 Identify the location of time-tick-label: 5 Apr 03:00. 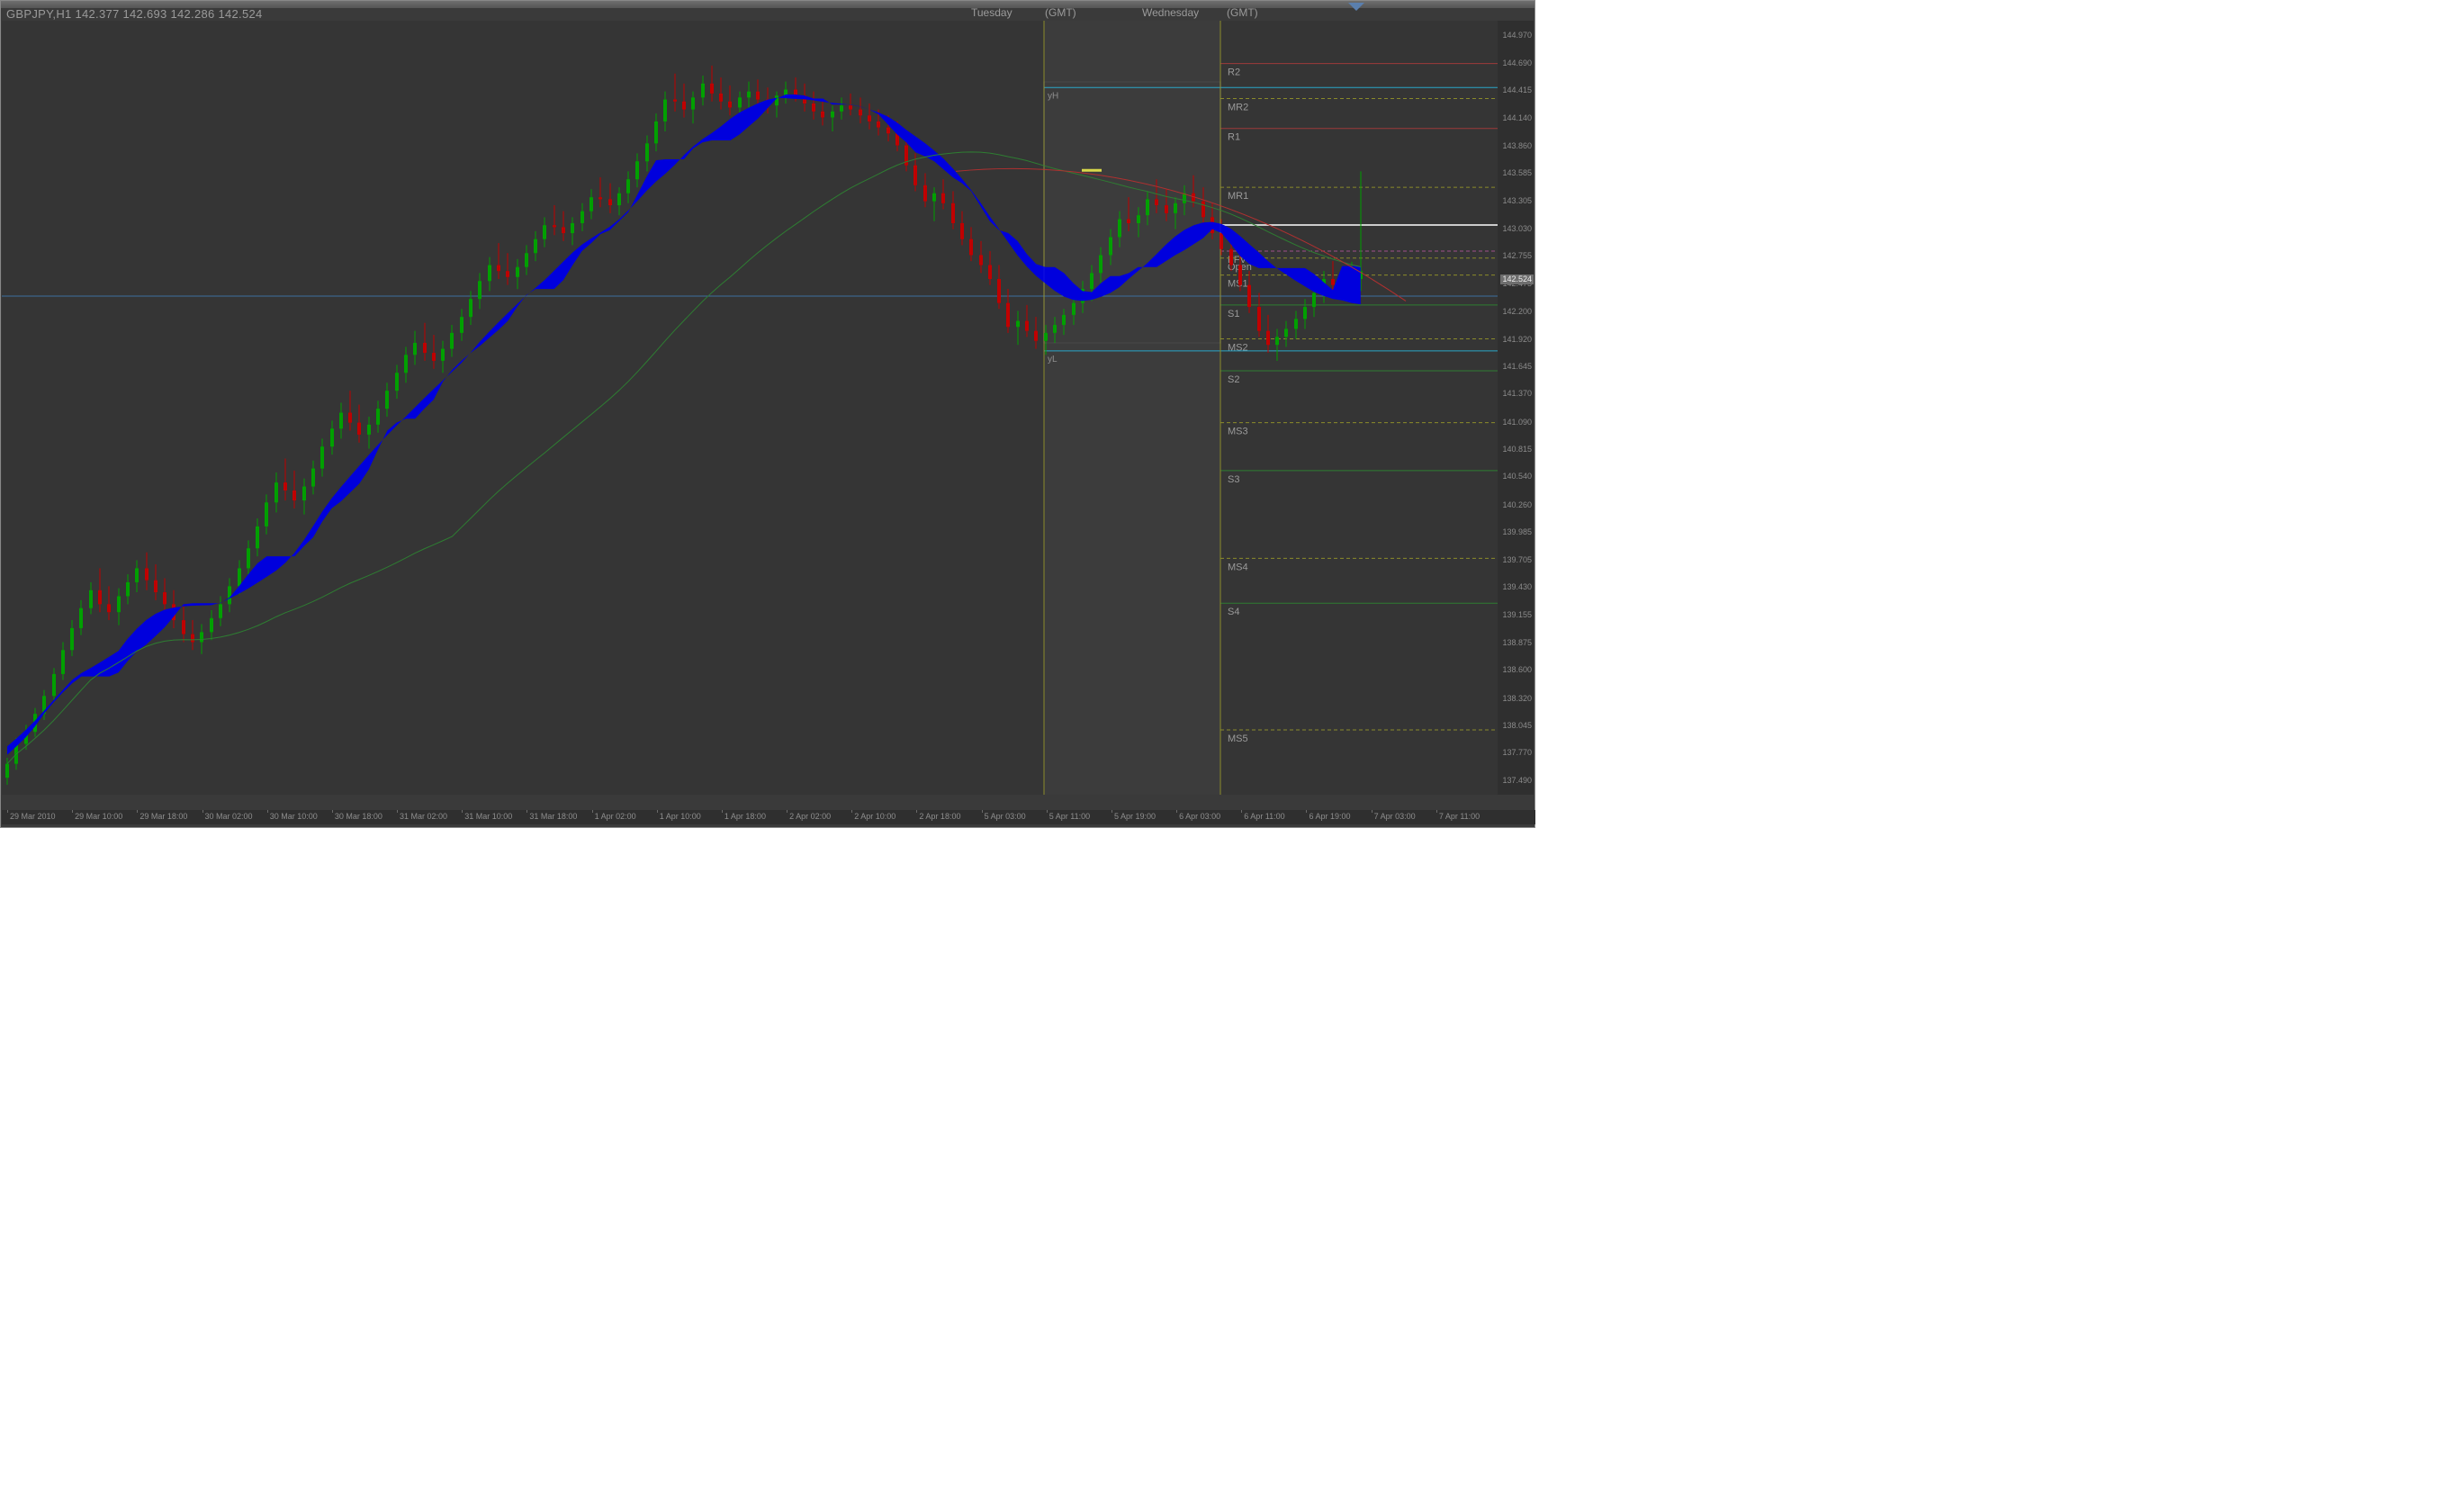
(1005, 817).